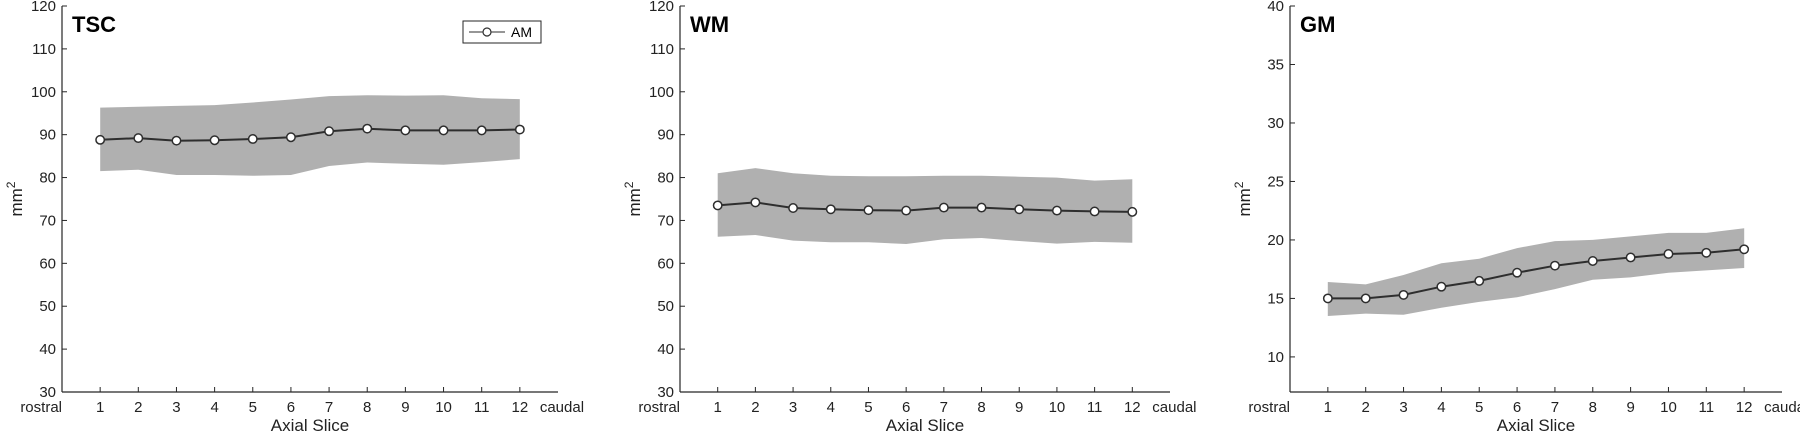  What do you see at coordinates (443, 407) in the screenshot?
I see `x-tick-label: 10` at bounding box center [443, 407].